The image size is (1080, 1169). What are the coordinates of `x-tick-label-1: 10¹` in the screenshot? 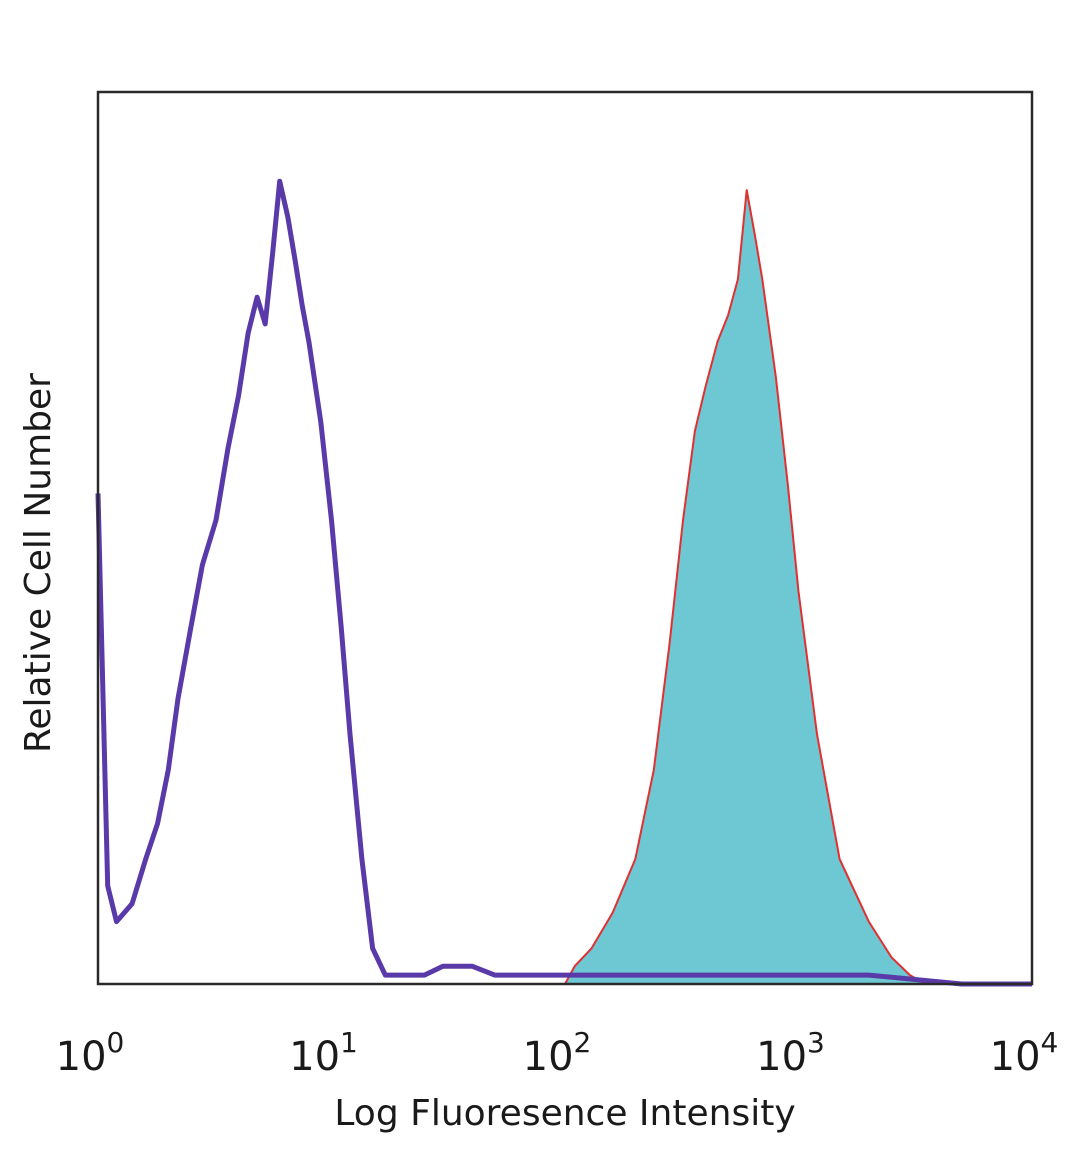 It's located at (323, 1053).